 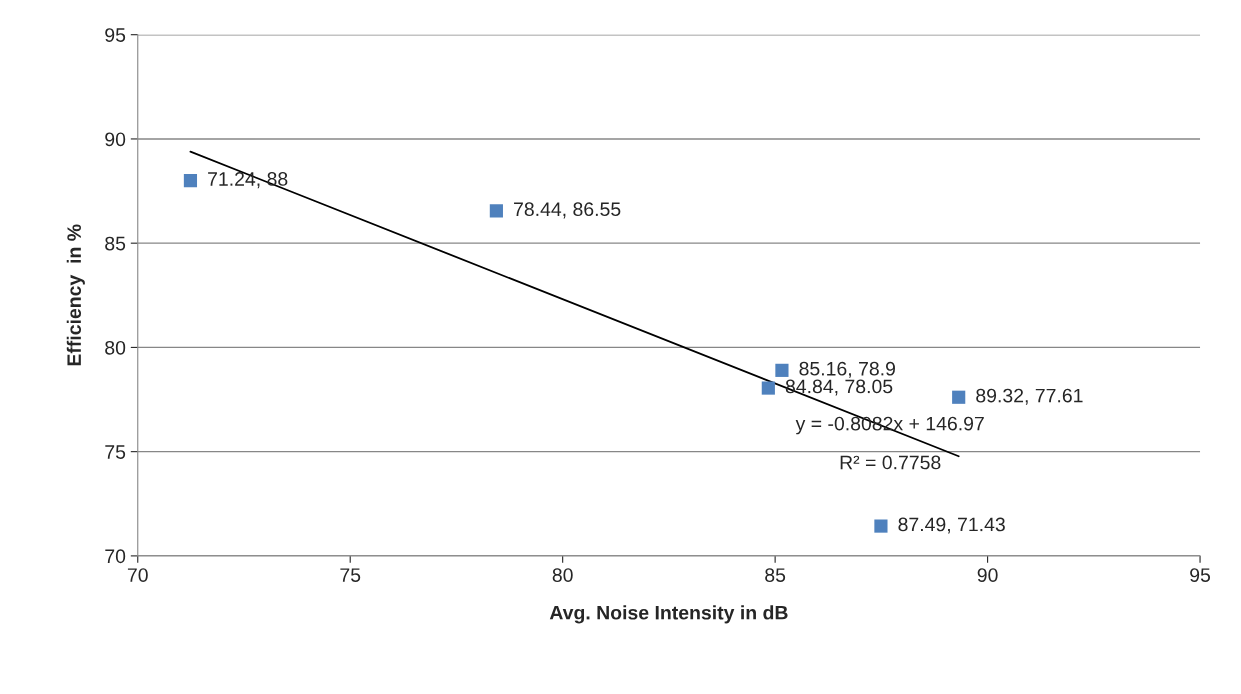 What do you see at coordinates (1200, 575) in the screenshot?
I see `x-tick-label: 95` at bounding box center [1200, 575].